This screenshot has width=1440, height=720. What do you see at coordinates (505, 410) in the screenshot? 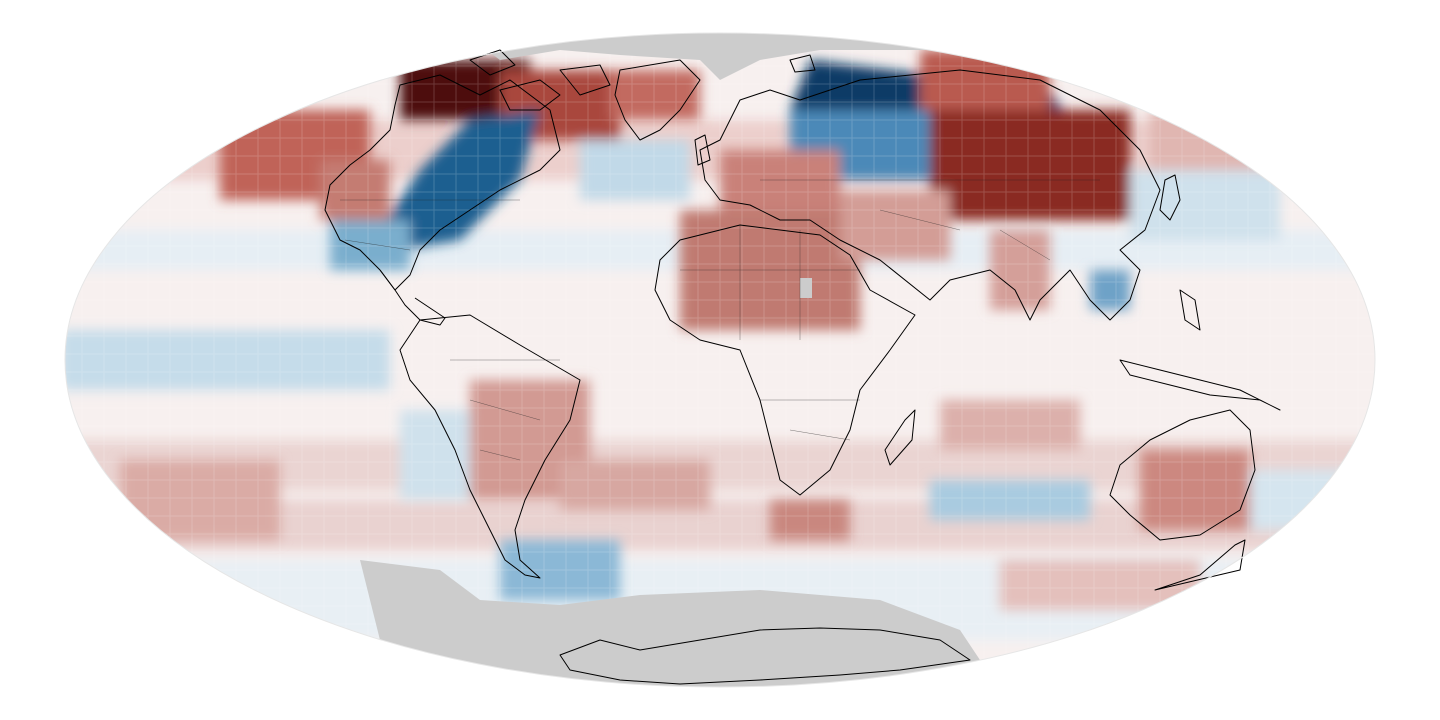
I see `border-south-america` at bounding box center [505, 410].